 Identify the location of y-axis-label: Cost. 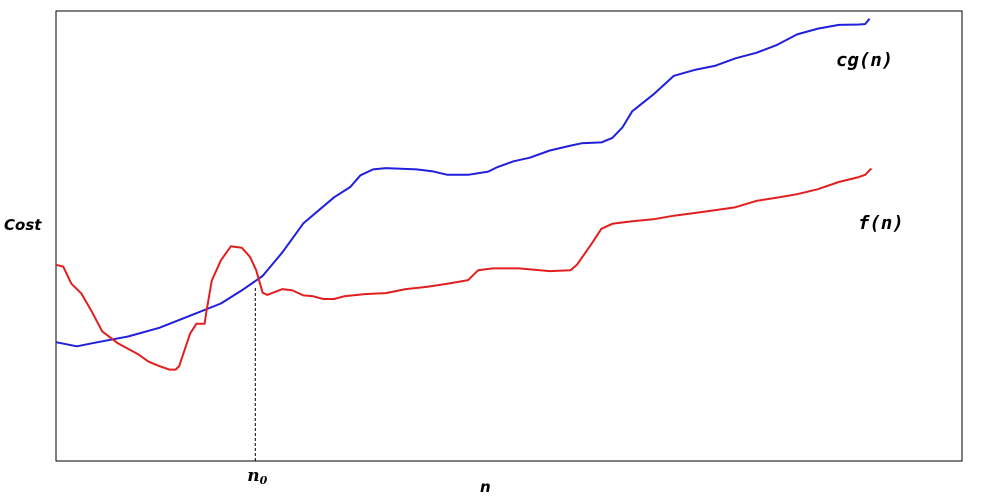
(23, 225).